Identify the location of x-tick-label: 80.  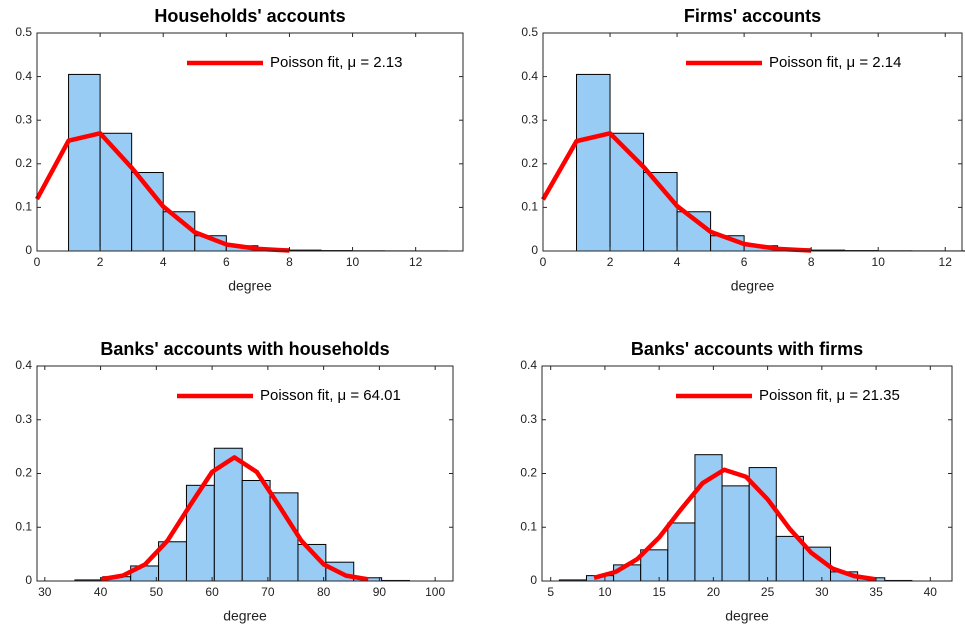
(324, 592).